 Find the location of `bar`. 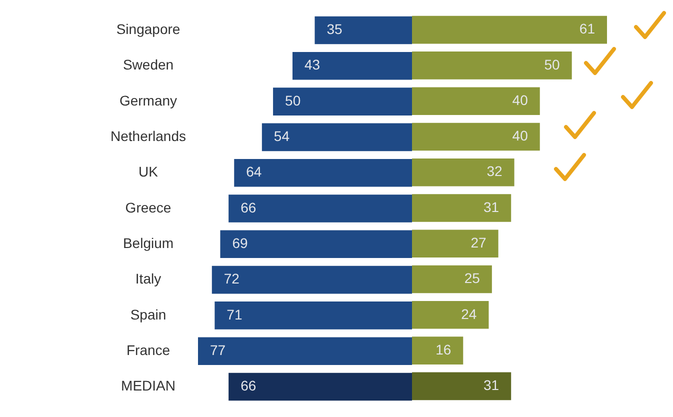

bar is located at coordinates (438, 350).